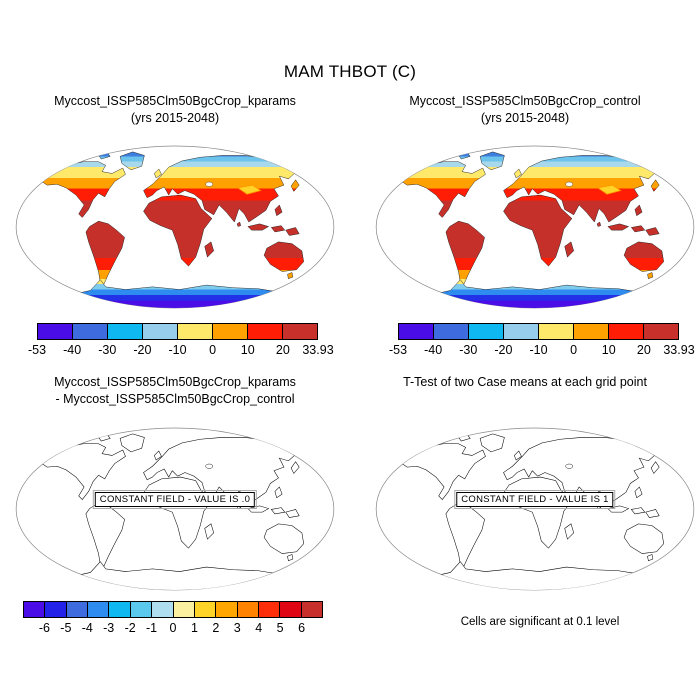  I want to click on colorbar-tick-label: 5, so click(280, 628).